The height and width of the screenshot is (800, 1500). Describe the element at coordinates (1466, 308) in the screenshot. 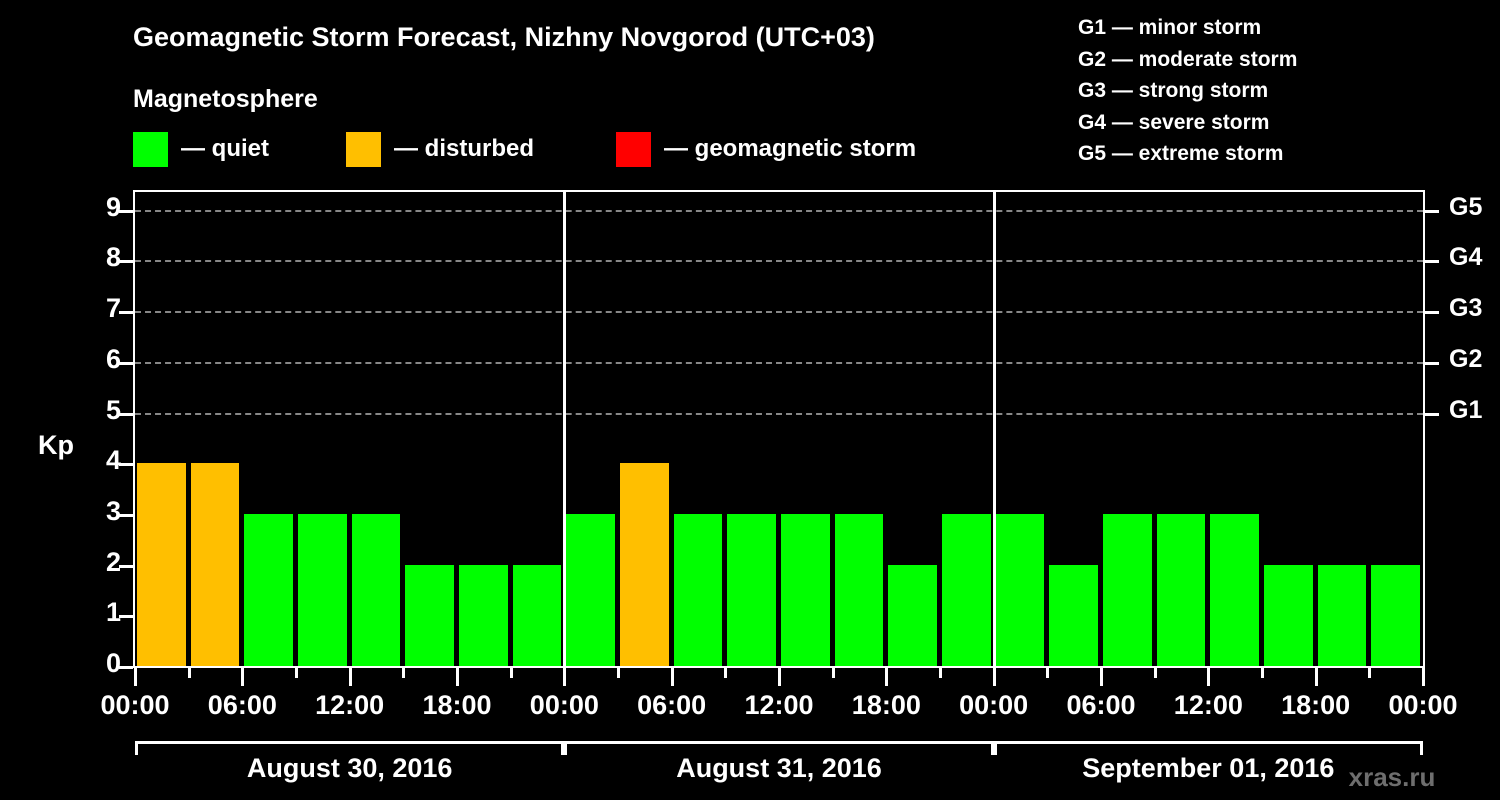

I see `g-tick-label-G3: G3` at that location.